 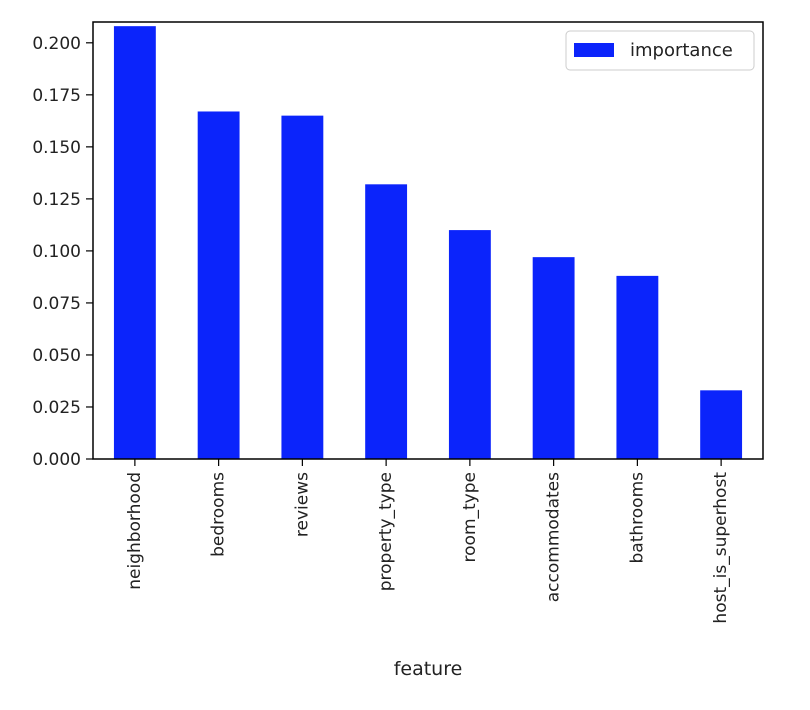 I want to click on x-tick-label: host_is_superhost, so click(x=721, y=548).